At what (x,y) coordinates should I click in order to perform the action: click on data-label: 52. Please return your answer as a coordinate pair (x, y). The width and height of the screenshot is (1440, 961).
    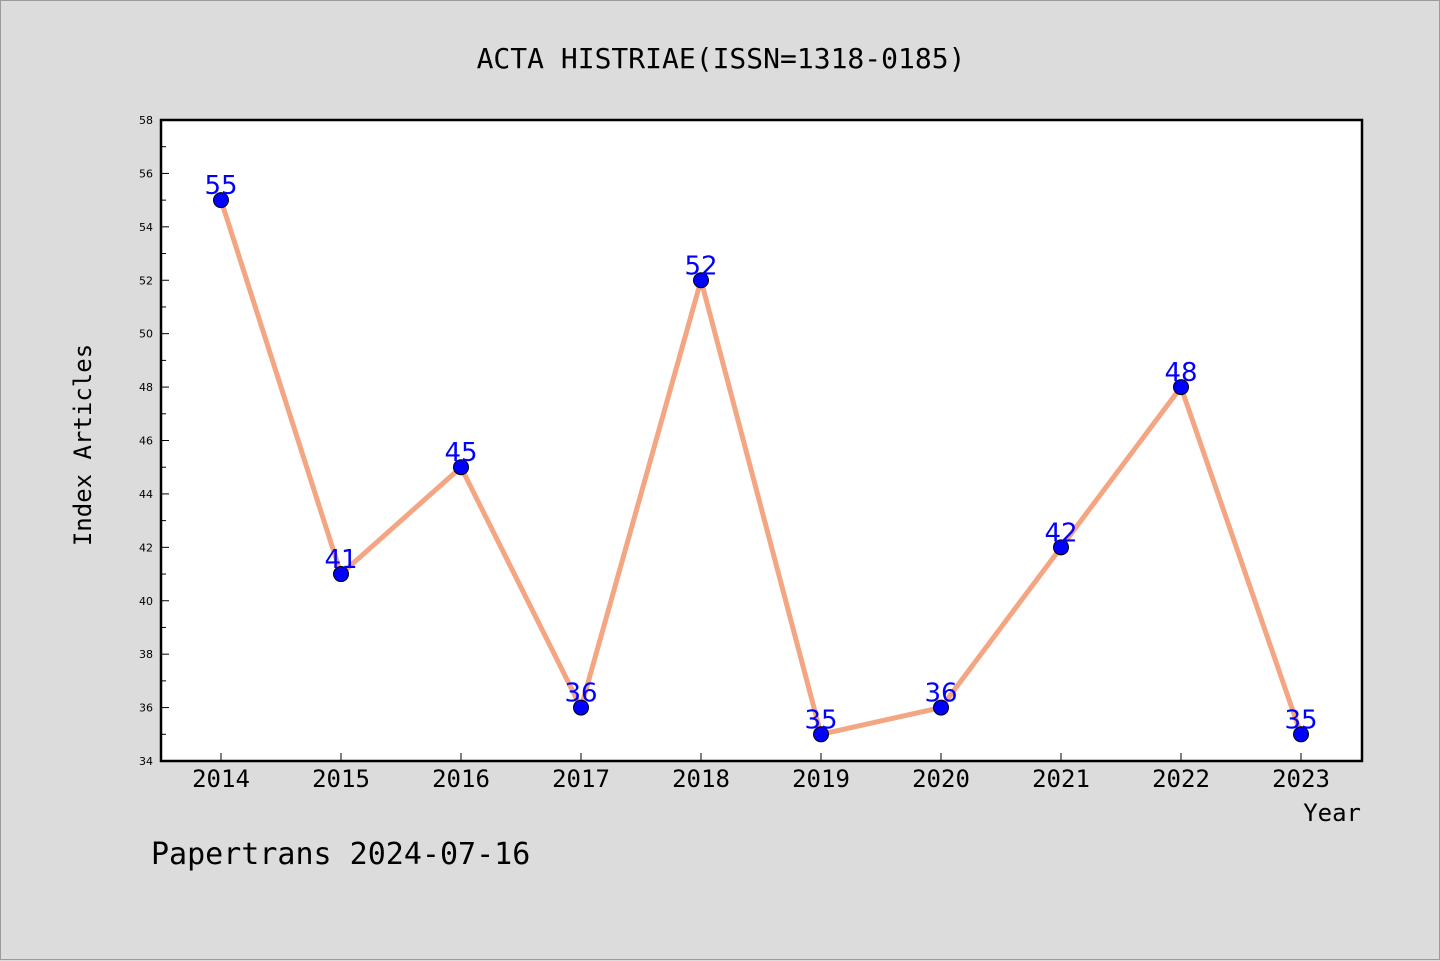
    Looking at the image, I should click on (700, 266).